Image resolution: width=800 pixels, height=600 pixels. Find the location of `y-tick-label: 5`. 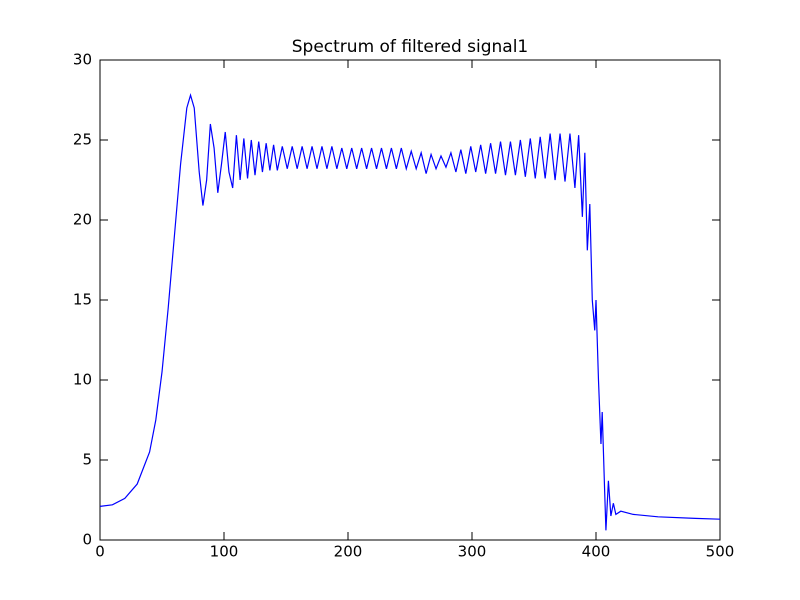

y-tick-label: 5 is located at coordinates (87, 460).